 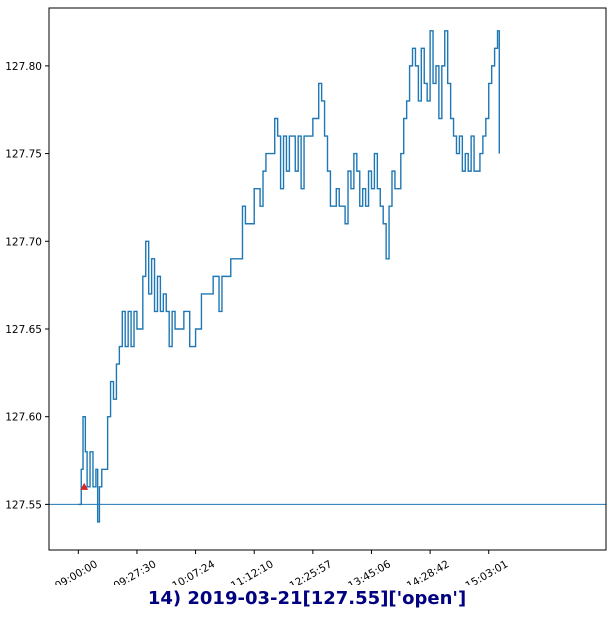 I want to click on y-tick-label: 127.60, so click(x=23, y=418).